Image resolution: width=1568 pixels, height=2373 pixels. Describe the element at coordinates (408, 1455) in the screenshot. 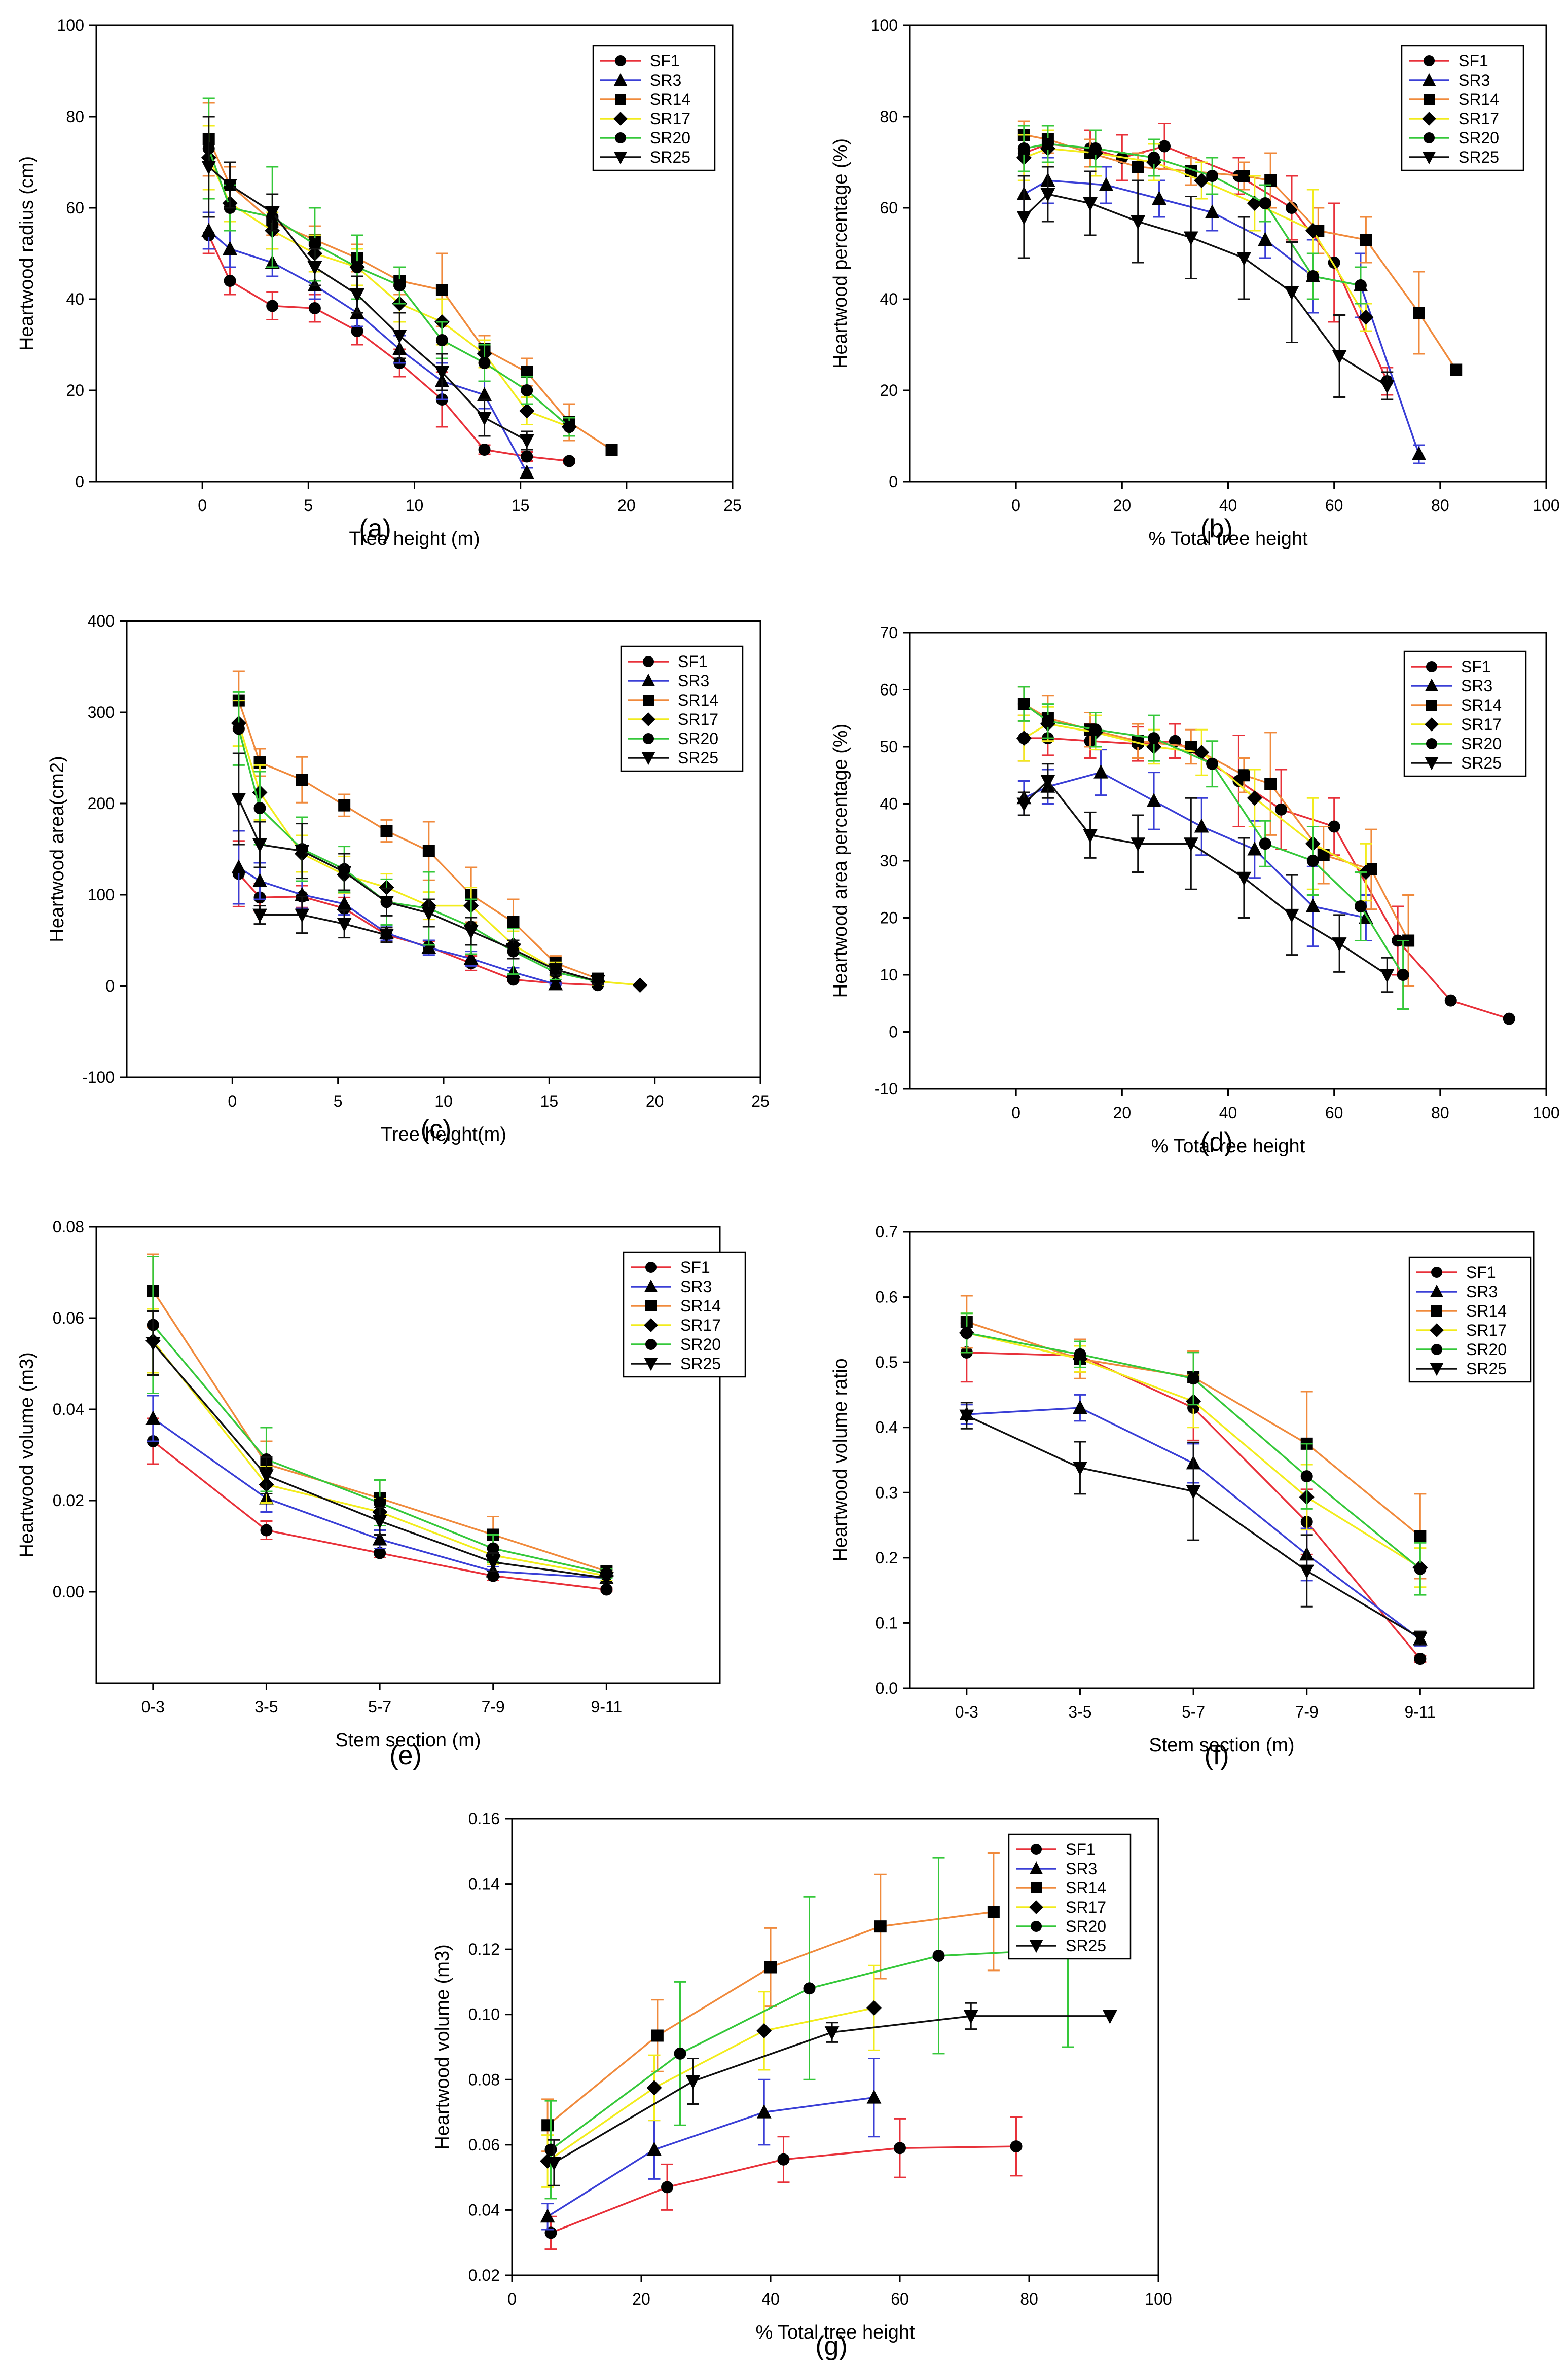

I see `plot-frame-e` at that location.